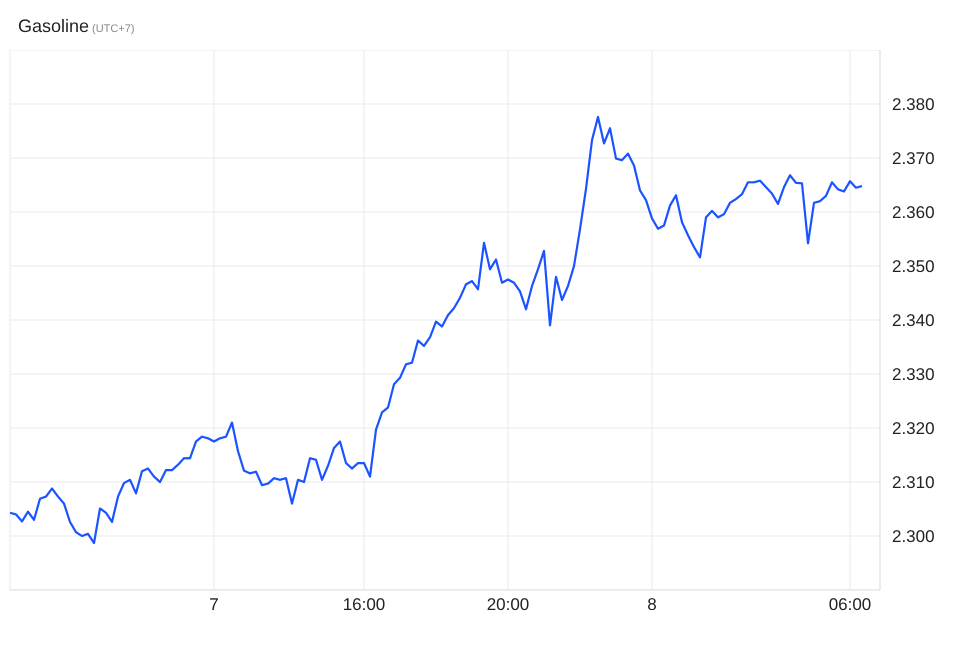  What do you see at coordinates (54, 26) in the screenshot?
I see `chart-title: Gasoline` at bounding box center [54, 26].